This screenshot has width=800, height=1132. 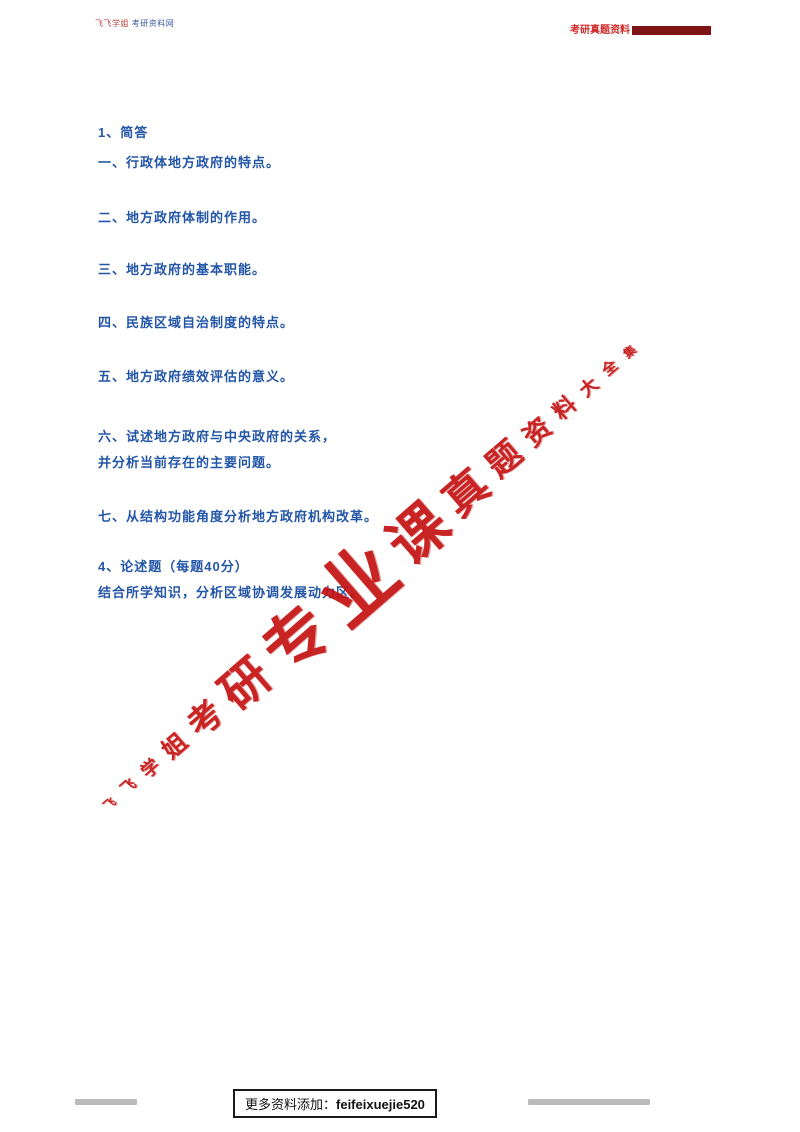 I want to click on watermark-char: 研, so click(x=246, y=685).